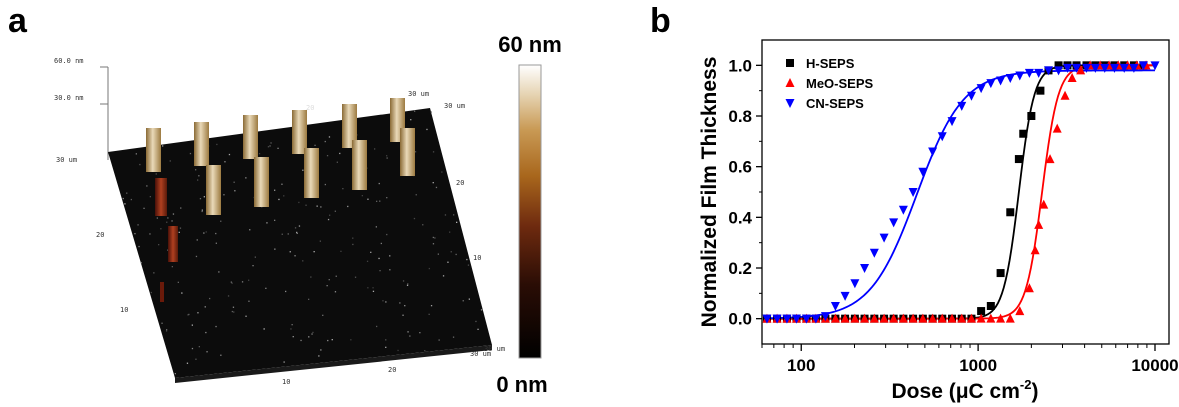 This screenshot has width=1179, height=407. What do you see at coordinates (477, 258) in the screenshot?
I see `afm-axis-label-right-10: 10` at bounding box center [477, 258].